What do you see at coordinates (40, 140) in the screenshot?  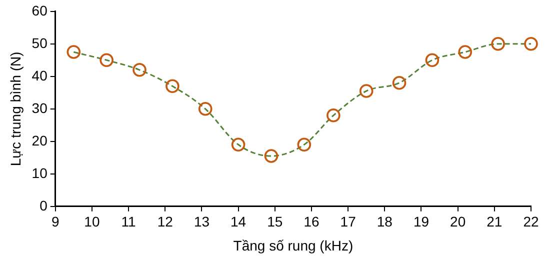 I see `y-tick-label: 20` at bounding box center [40, 140].